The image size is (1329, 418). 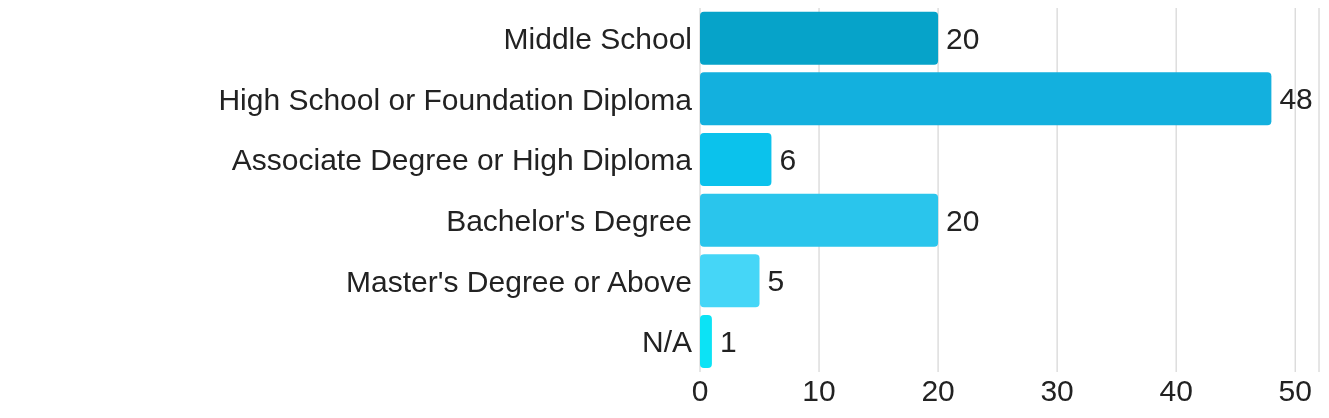 I want to click on x-tick-label: 20, so click(x=938, y=391).